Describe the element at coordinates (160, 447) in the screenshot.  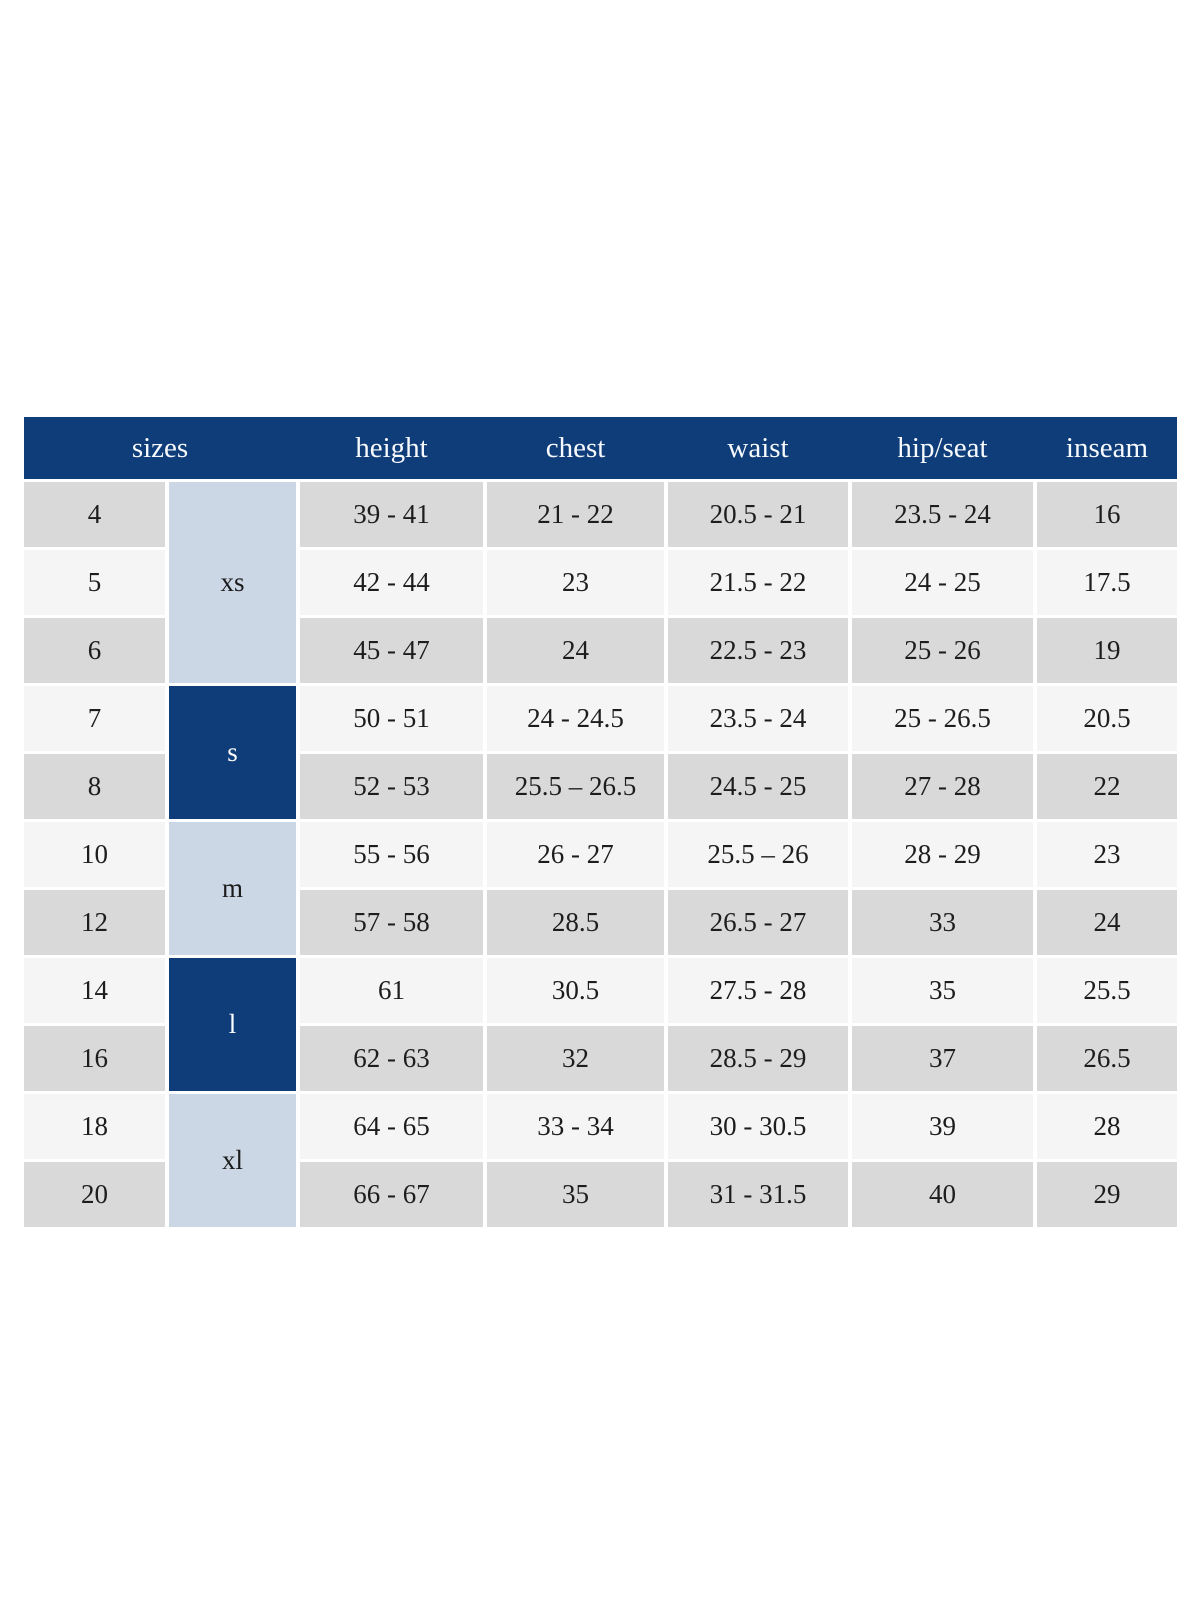
I see `column-header-sizes: sizes` at that location.